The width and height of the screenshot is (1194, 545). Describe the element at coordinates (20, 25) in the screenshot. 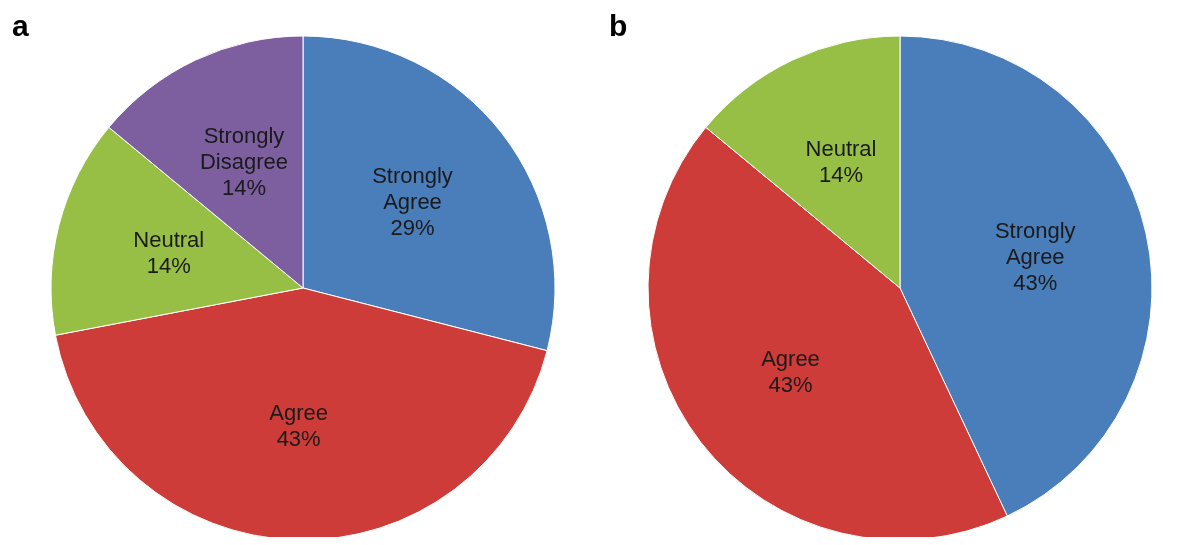

I see `chart-title: a` at that location.